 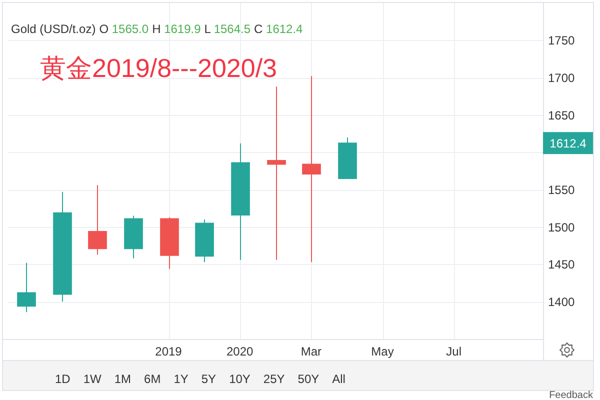 I want to click on text: 1W, so click(x=92, y=379).